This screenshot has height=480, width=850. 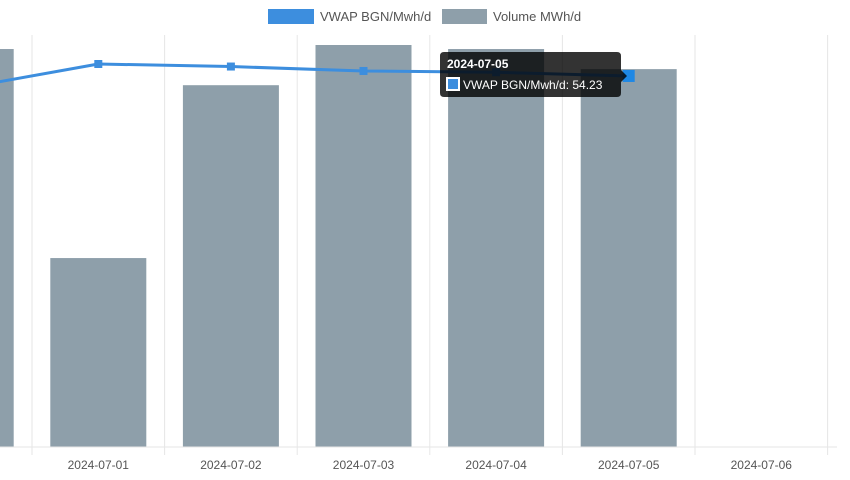 I want to click on tooltip: 2024-07-05 VWAP BGN/Mwh/d: 54.23, so click(x=533, y=74).